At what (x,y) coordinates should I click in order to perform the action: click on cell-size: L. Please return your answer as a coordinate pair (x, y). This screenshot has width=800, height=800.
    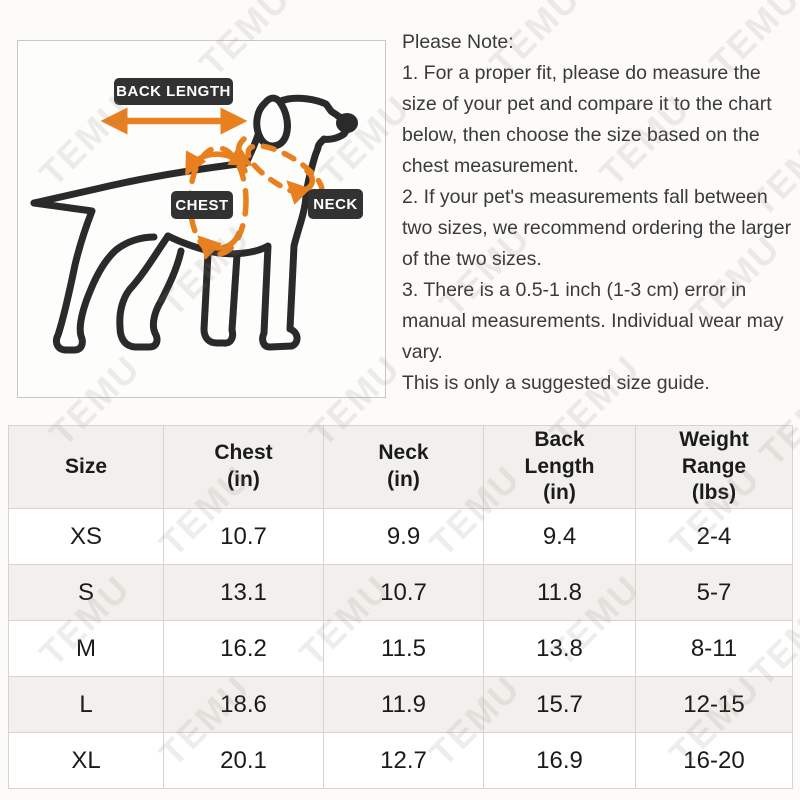
    Looking at the image, I should click on (86, 704).